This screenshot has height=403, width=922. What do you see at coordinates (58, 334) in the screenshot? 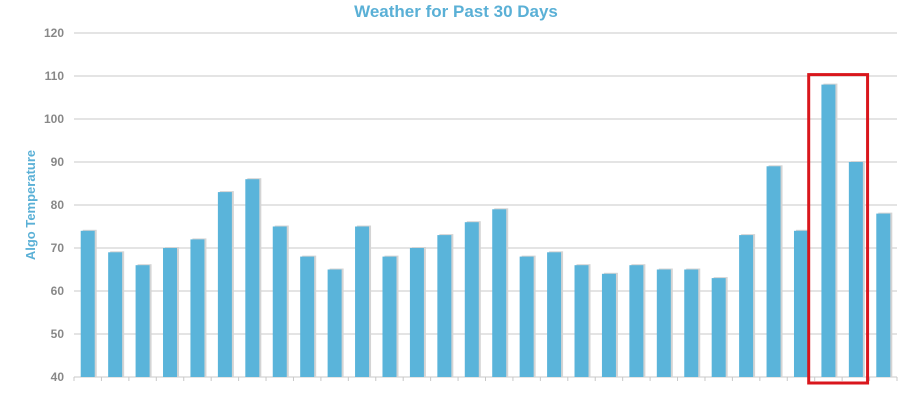
I see `y-tick-label: 50` at bounding box center [58, 334].